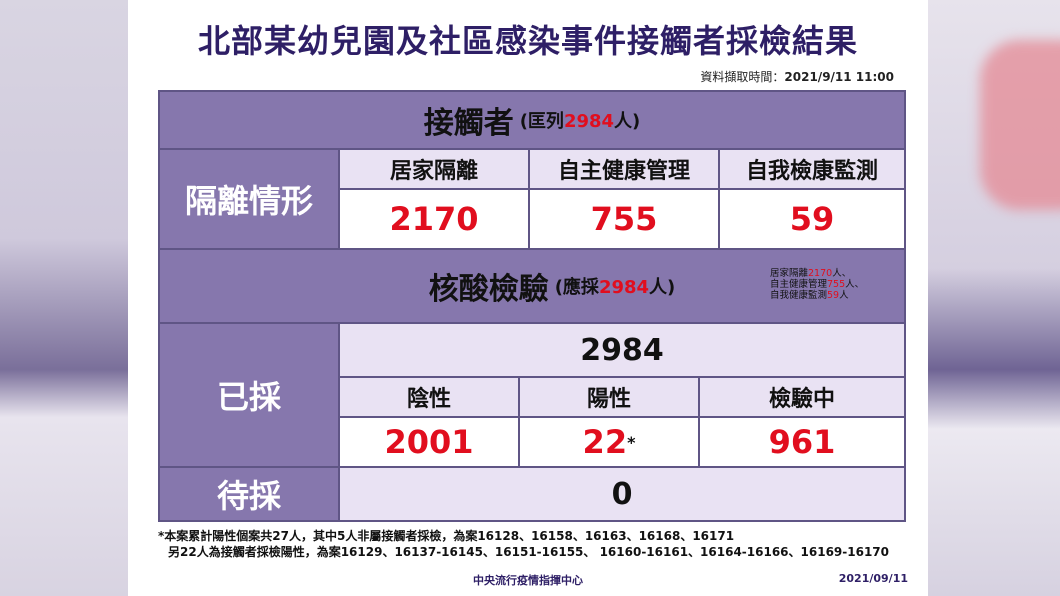 The width and height of the screenshot is (1060, 596). I want to click on background-left, so click(64, 298).